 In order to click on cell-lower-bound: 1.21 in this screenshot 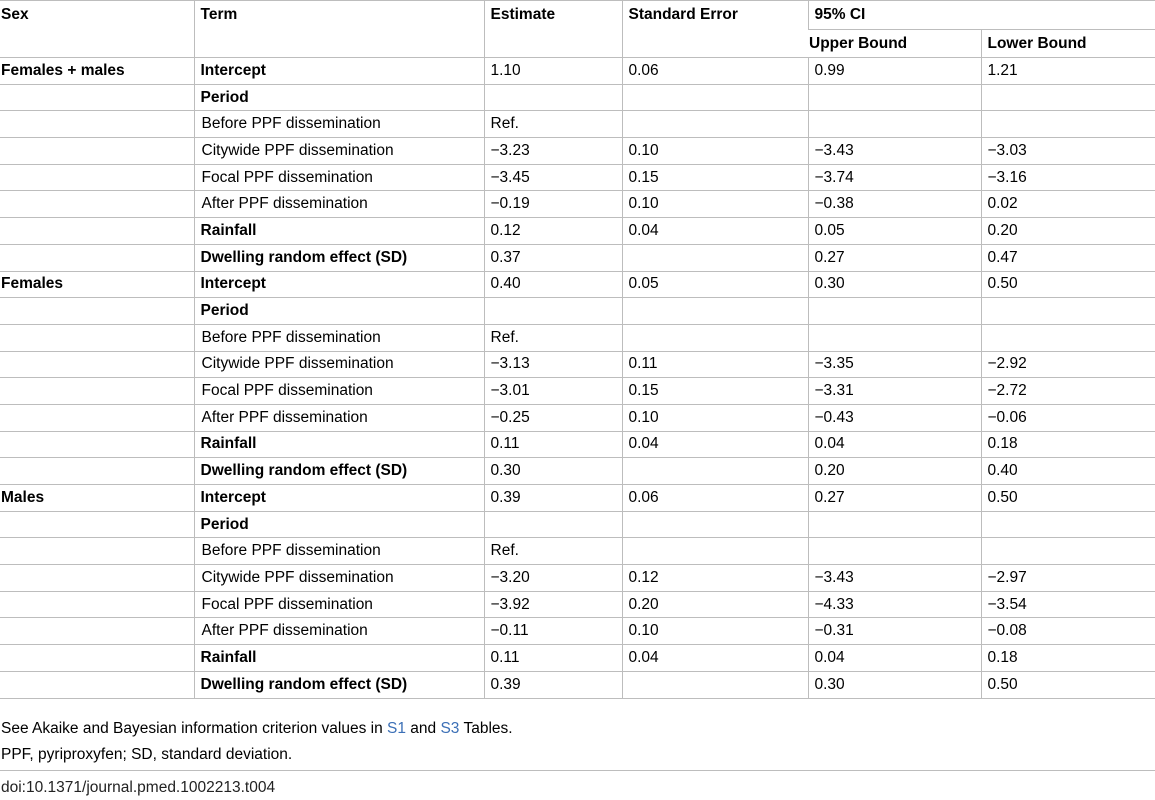, I will do `click(1067, 71)`.